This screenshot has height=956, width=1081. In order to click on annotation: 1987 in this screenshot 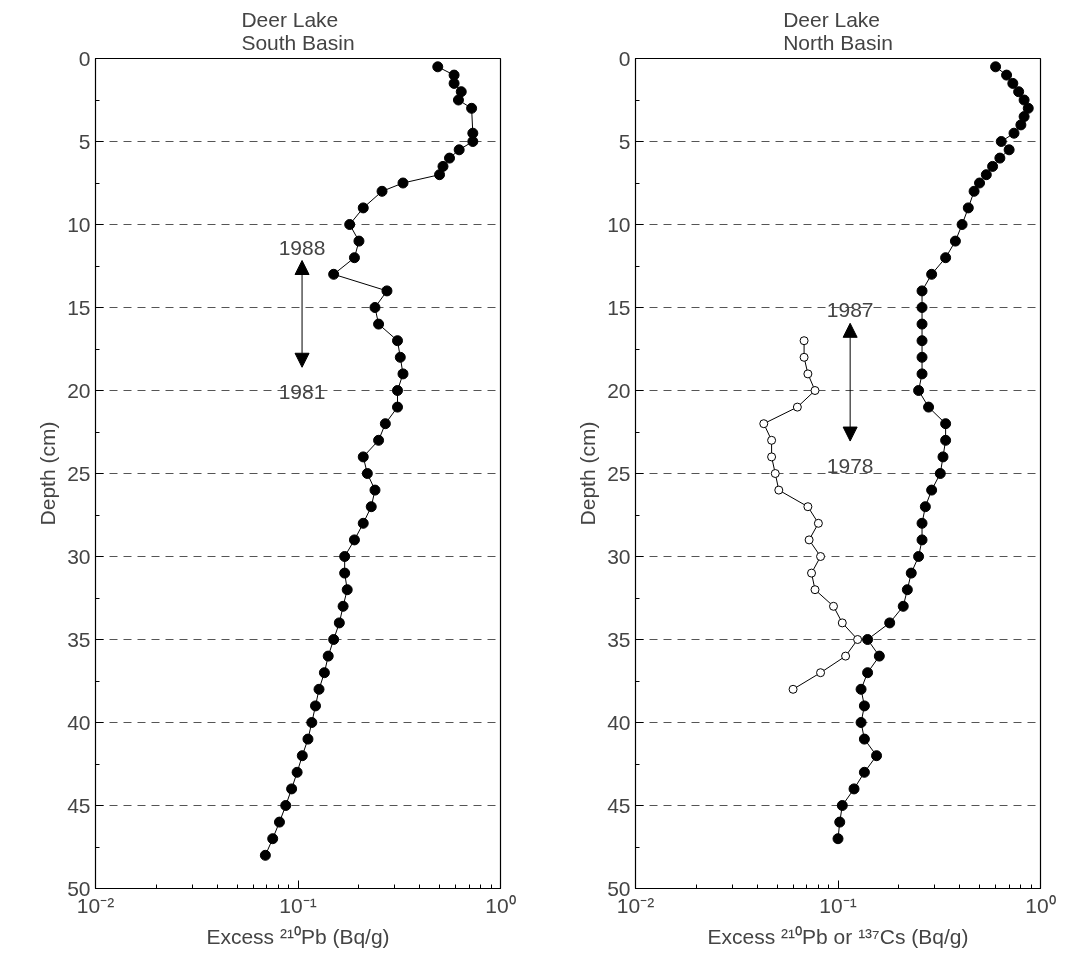, I will do `click(850, 310)`.